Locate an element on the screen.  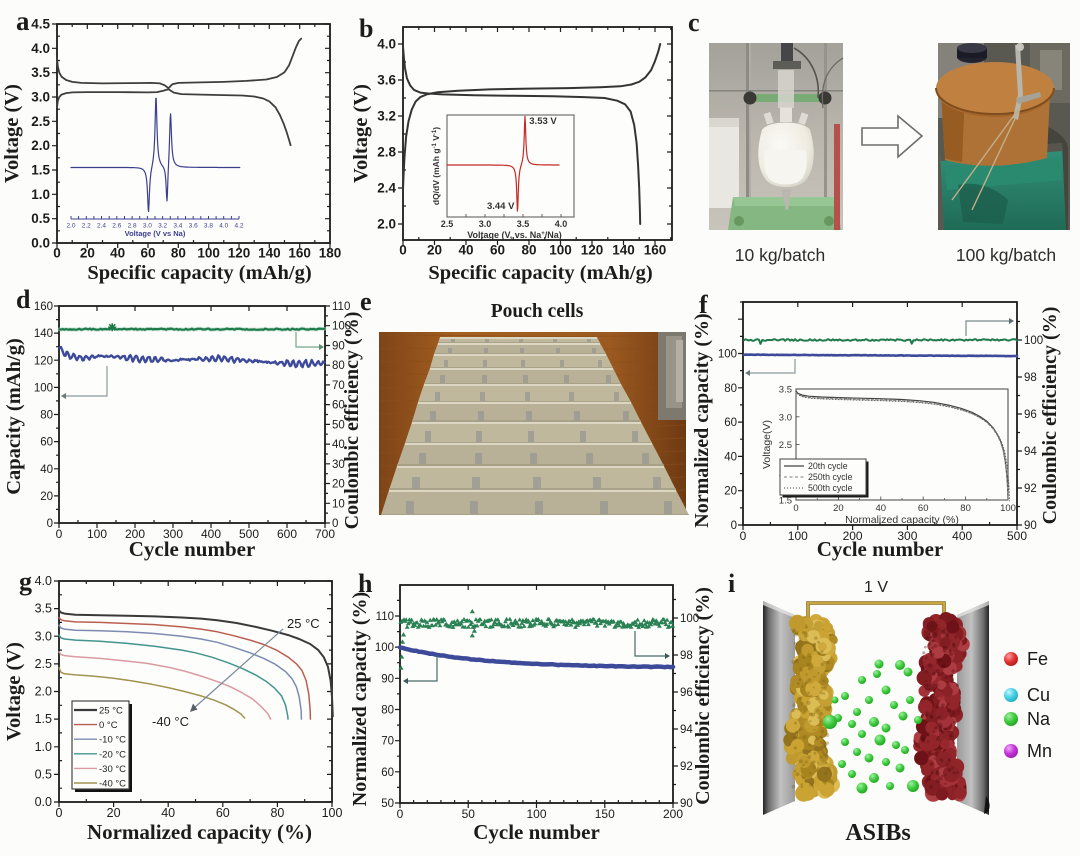
svg-text: Voltage (V, vs. Na+/Na) is located at coordinates (514, 235).